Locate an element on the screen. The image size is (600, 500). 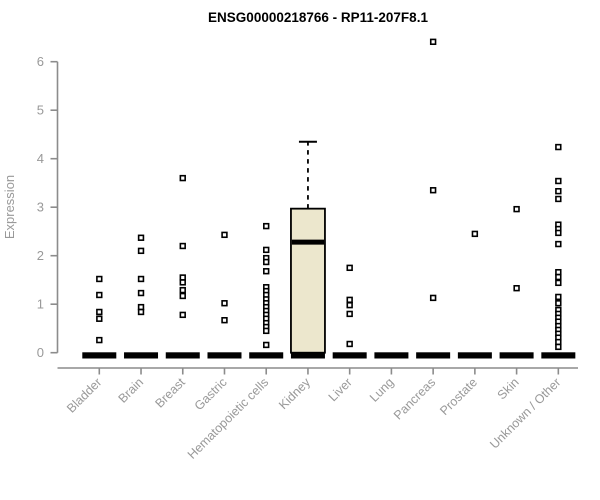
x-tick-label: Skin is located at coordinates (508, 388).